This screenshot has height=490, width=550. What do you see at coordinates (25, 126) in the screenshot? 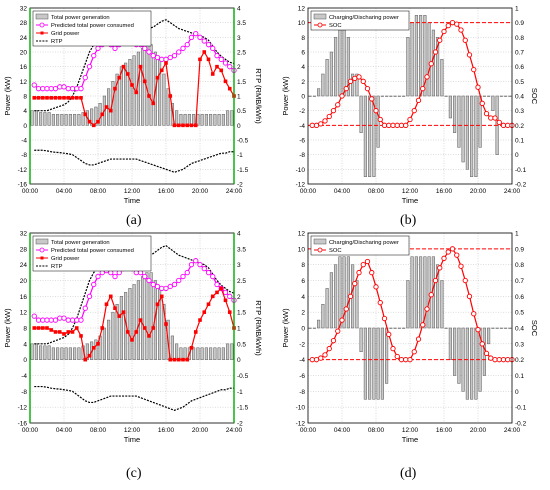
I see `y-tick-label: 0` at bounding box center [25, 126].